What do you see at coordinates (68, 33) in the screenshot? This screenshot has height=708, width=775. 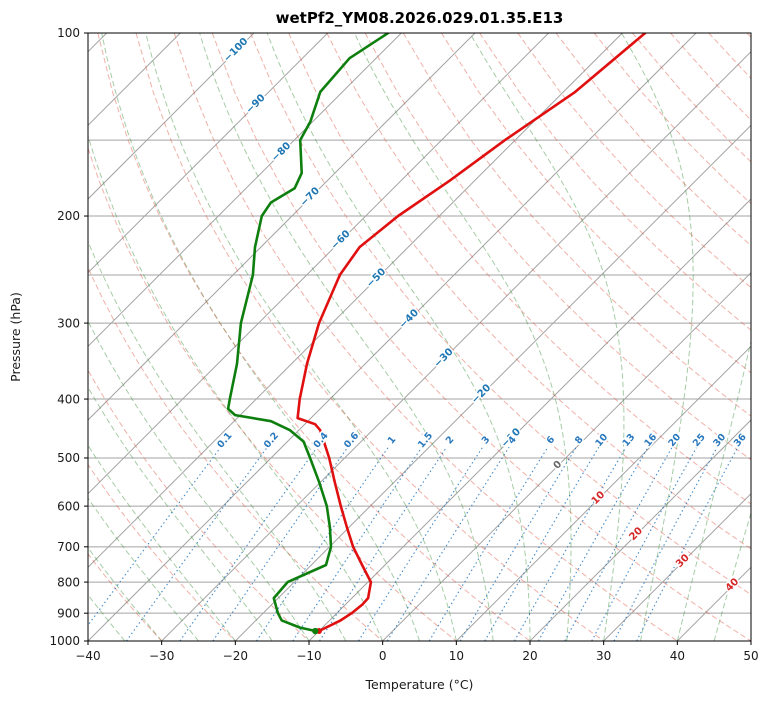 I see `y-tick-label: 100` at bounding box center [68, 33].